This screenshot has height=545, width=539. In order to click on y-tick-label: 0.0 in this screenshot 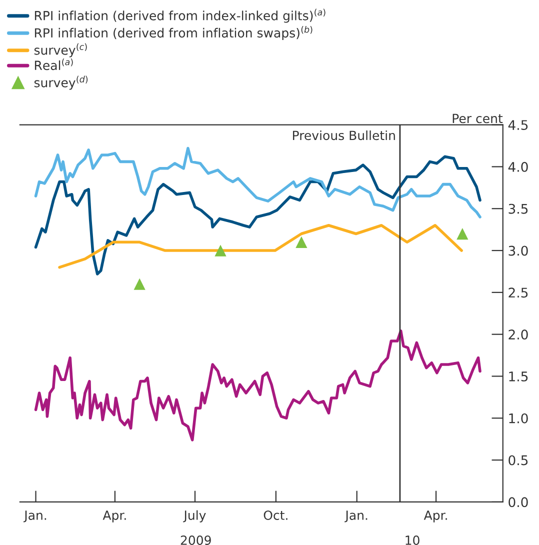, I will do `click(518, 502)`.